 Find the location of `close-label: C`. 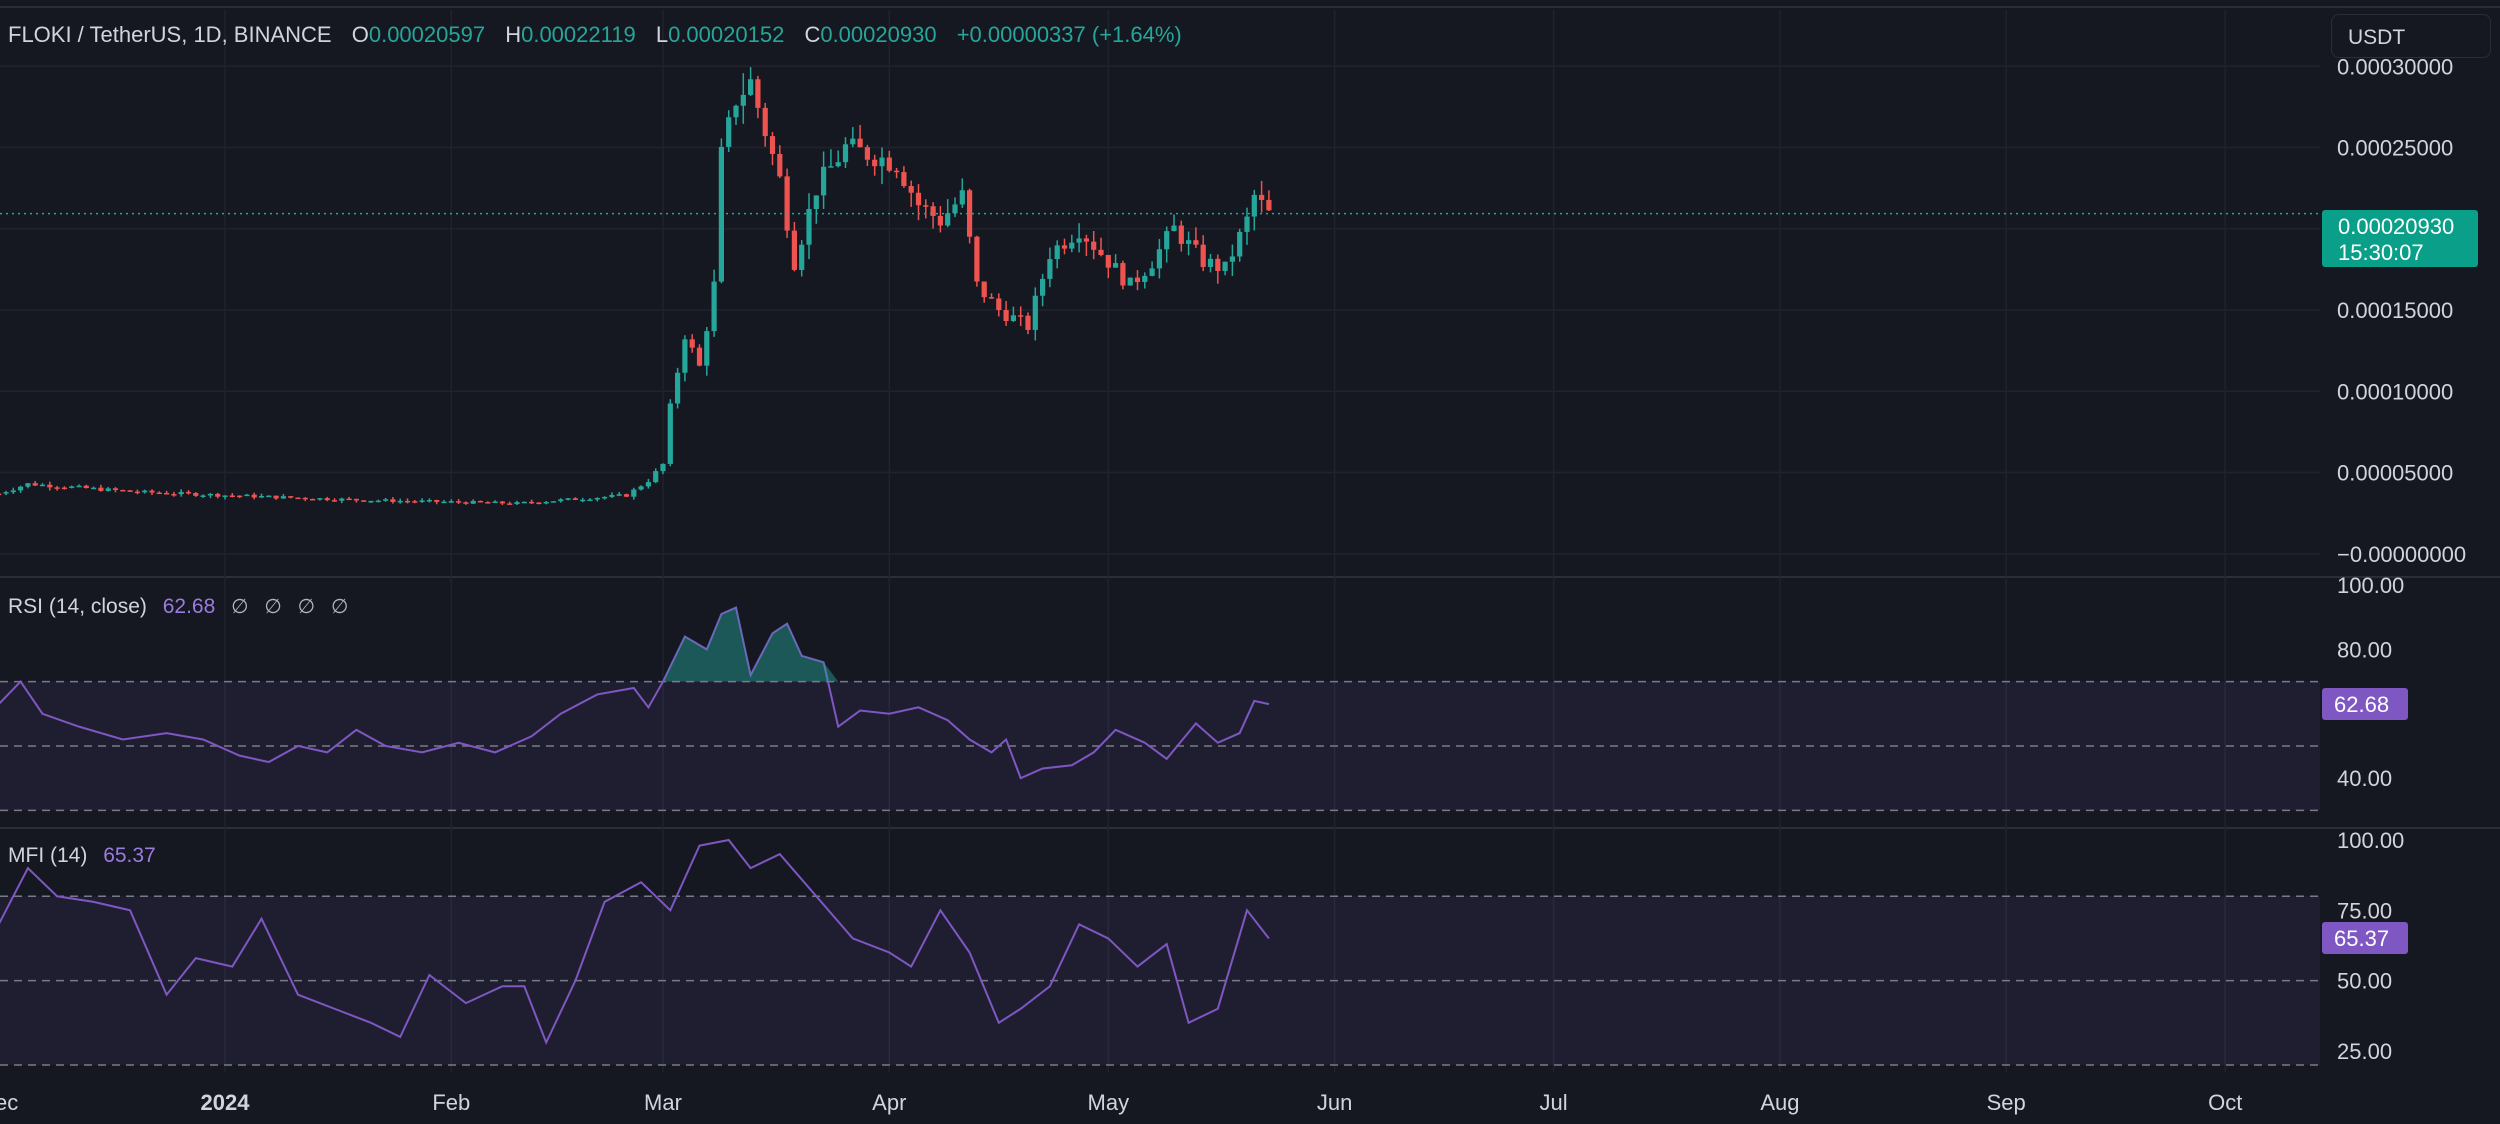

close-label: C is located at coordinates (812, 34).